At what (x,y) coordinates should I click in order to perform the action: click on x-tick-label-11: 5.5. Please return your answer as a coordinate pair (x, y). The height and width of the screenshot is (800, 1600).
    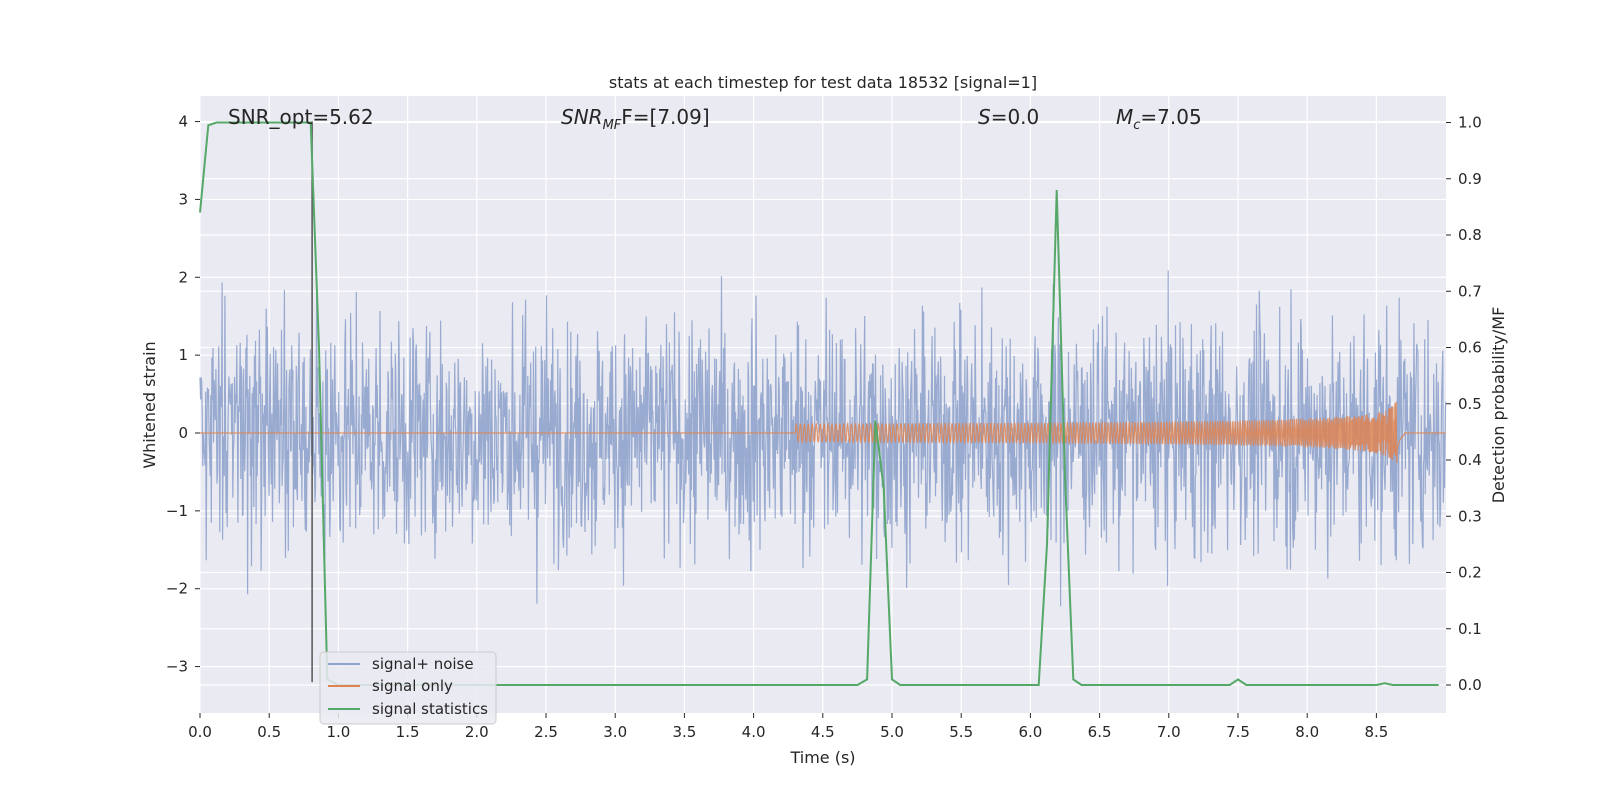
    Looking at the image, I should click on (961, 732).